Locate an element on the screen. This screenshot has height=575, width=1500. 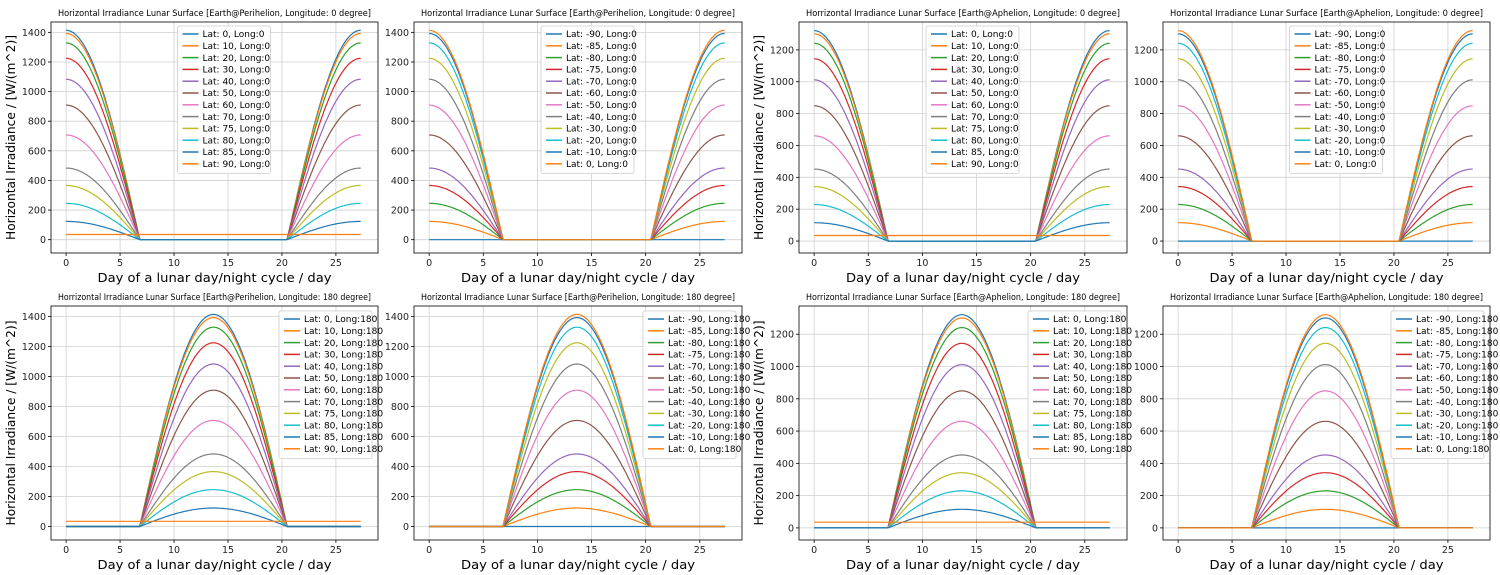
legend-label: Lat: 50, Long:180 is located at coordinates (1092, 379).